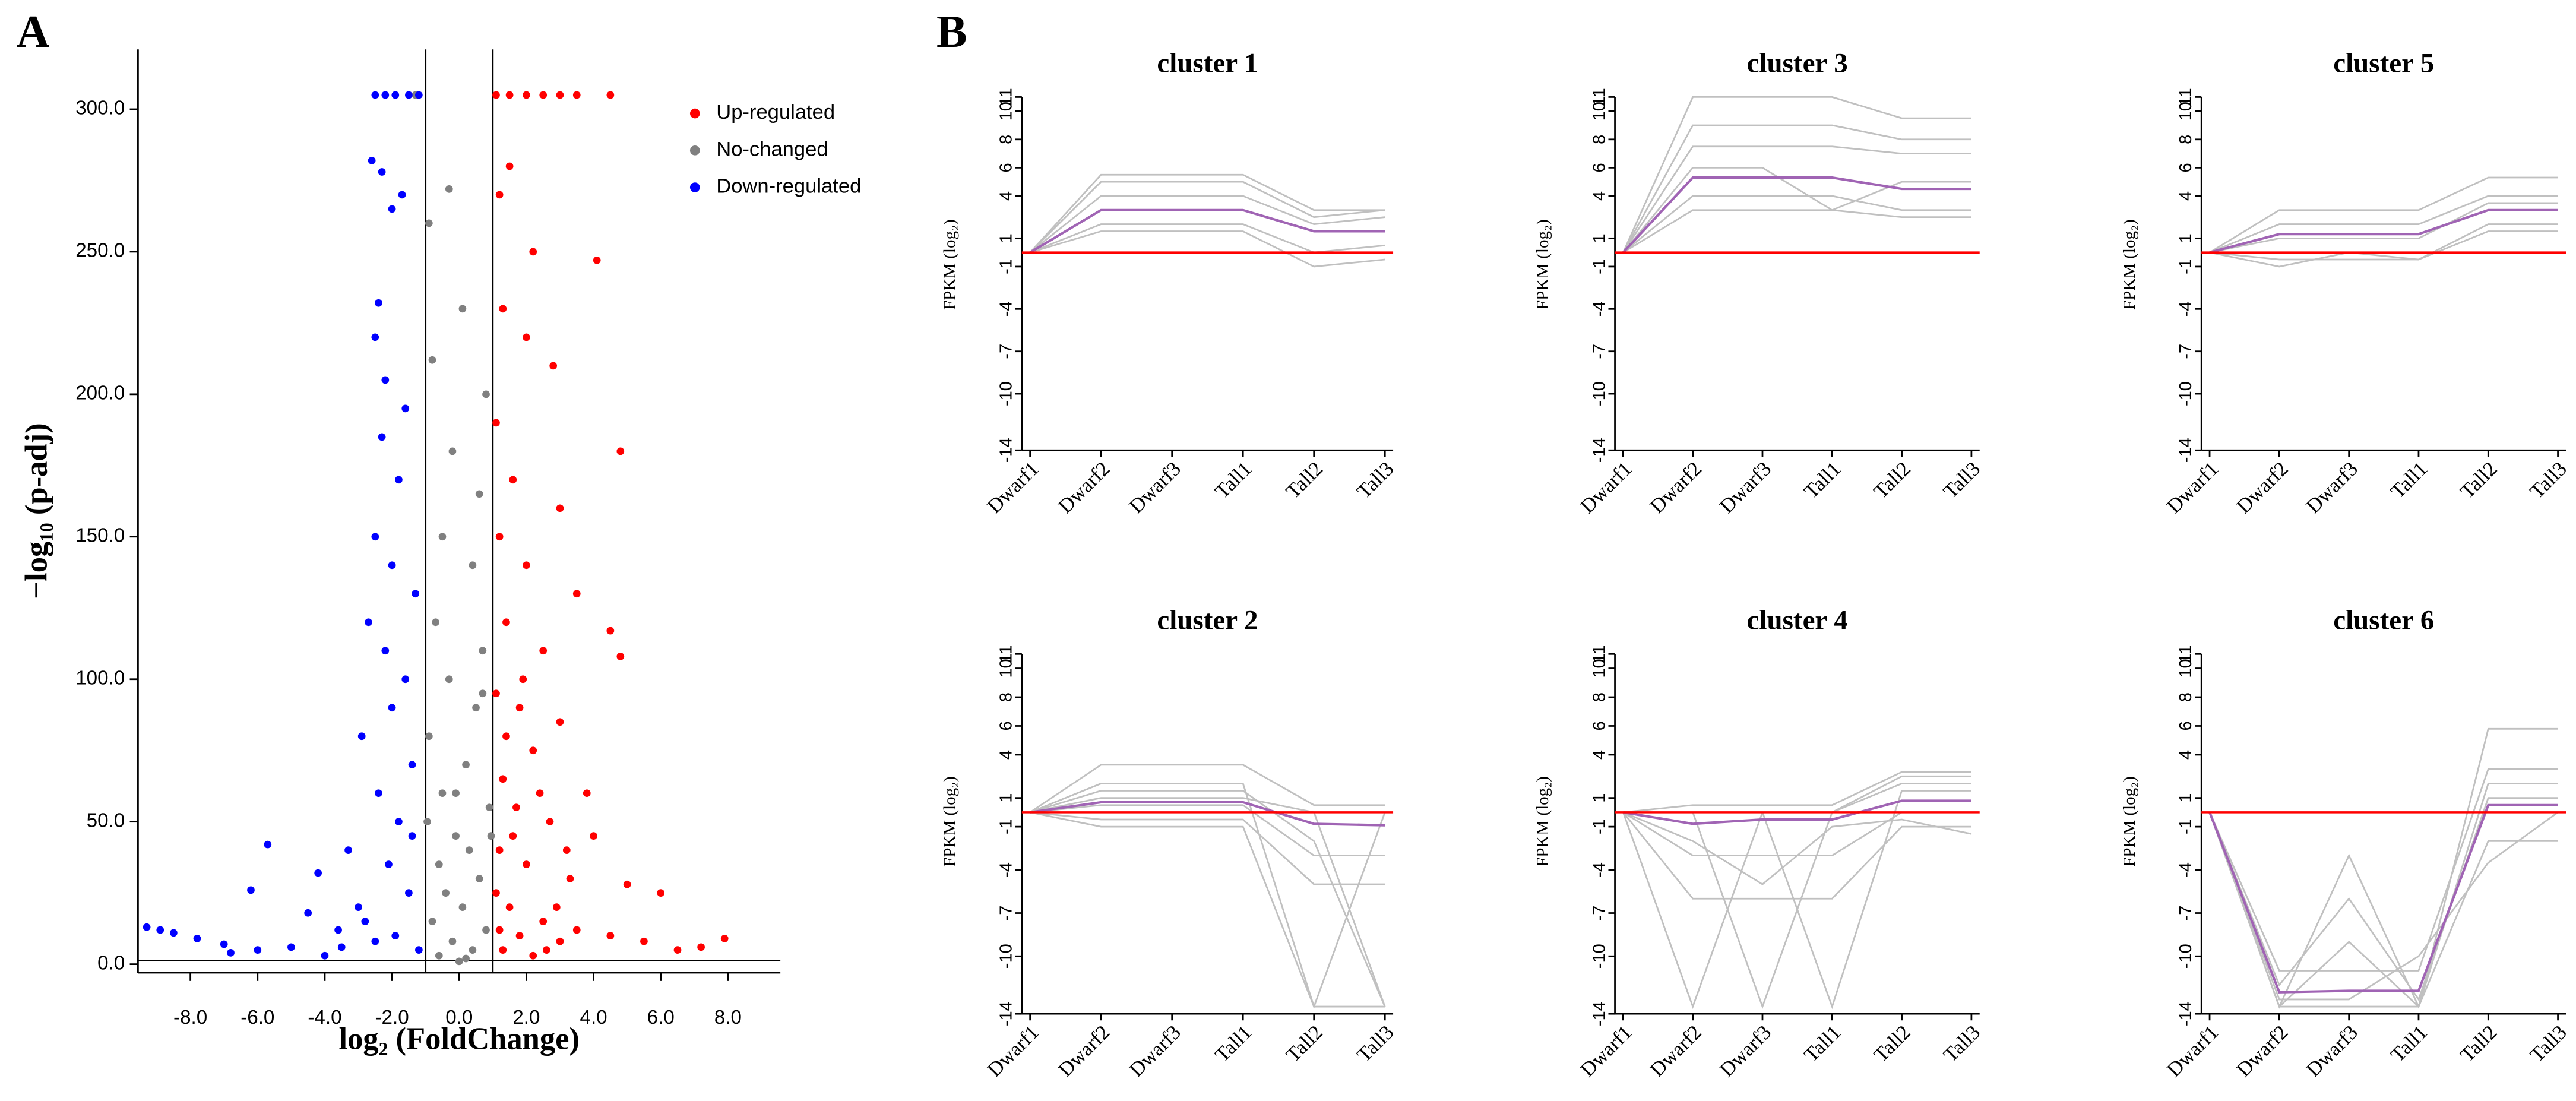 This screenshot has width=2576, height=1101. Describe the element at coordinates (2185, 139) in the screenshot. I see `y-tick-label: 8` at that location.